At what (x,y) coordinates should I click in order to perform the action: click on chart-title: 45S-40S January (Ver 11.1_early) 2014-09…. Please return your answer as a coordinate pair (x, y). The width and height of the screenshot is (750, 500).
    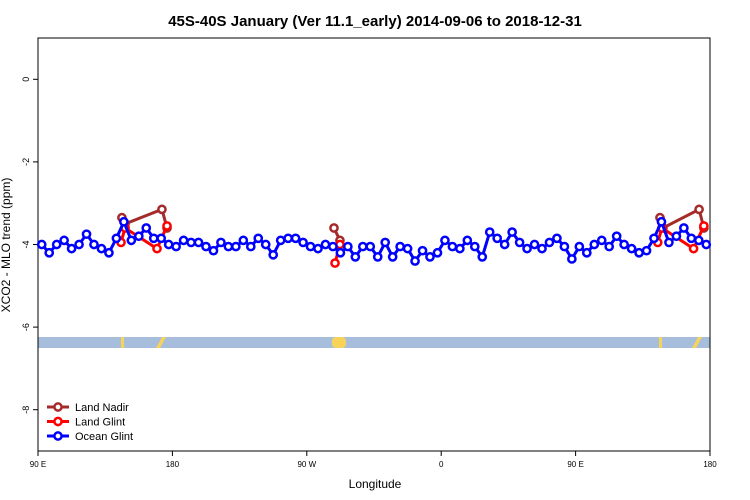
    Looking at the image, I should click on (375, 21).